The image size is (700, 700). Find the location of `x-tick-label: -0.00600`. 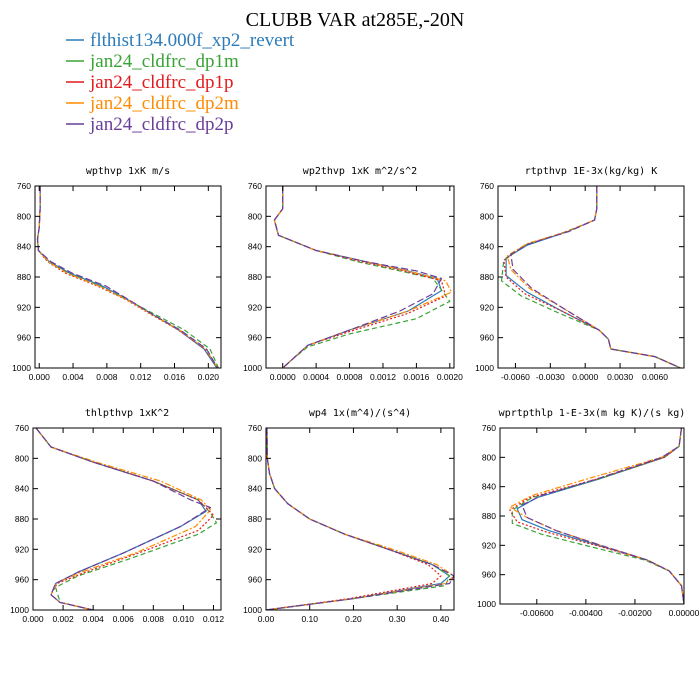

x-tick-label: -0.00600 is located at coordinates (537, 613).